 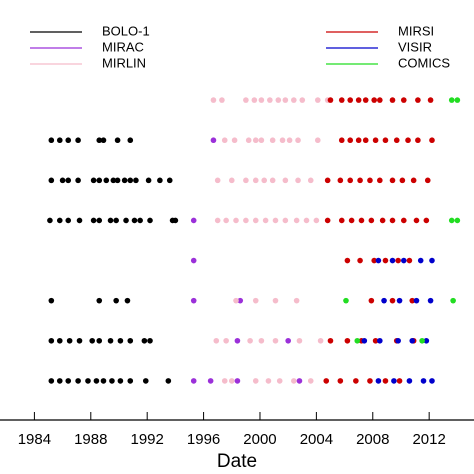 What do you see at coordinates (415, 46) in the screenshot?
I see `legend-label: VISIR` at bounding box center [415, 46].